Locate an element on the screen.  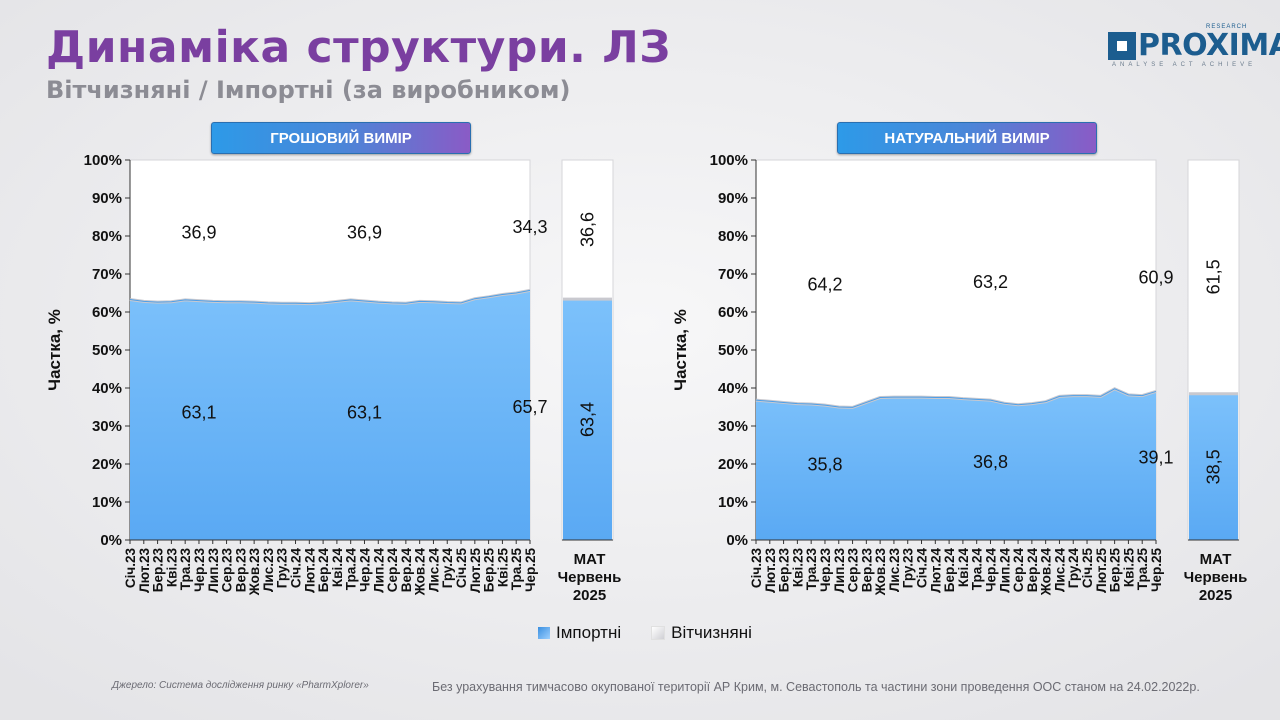
x-tick-label: Чер.24 is located at coordinates (990, 570).